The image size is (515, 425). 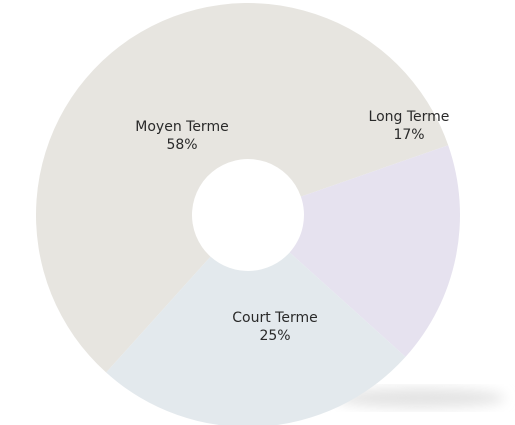 I want to click on slice-label: Court Terme, so click(x=274, y=318).